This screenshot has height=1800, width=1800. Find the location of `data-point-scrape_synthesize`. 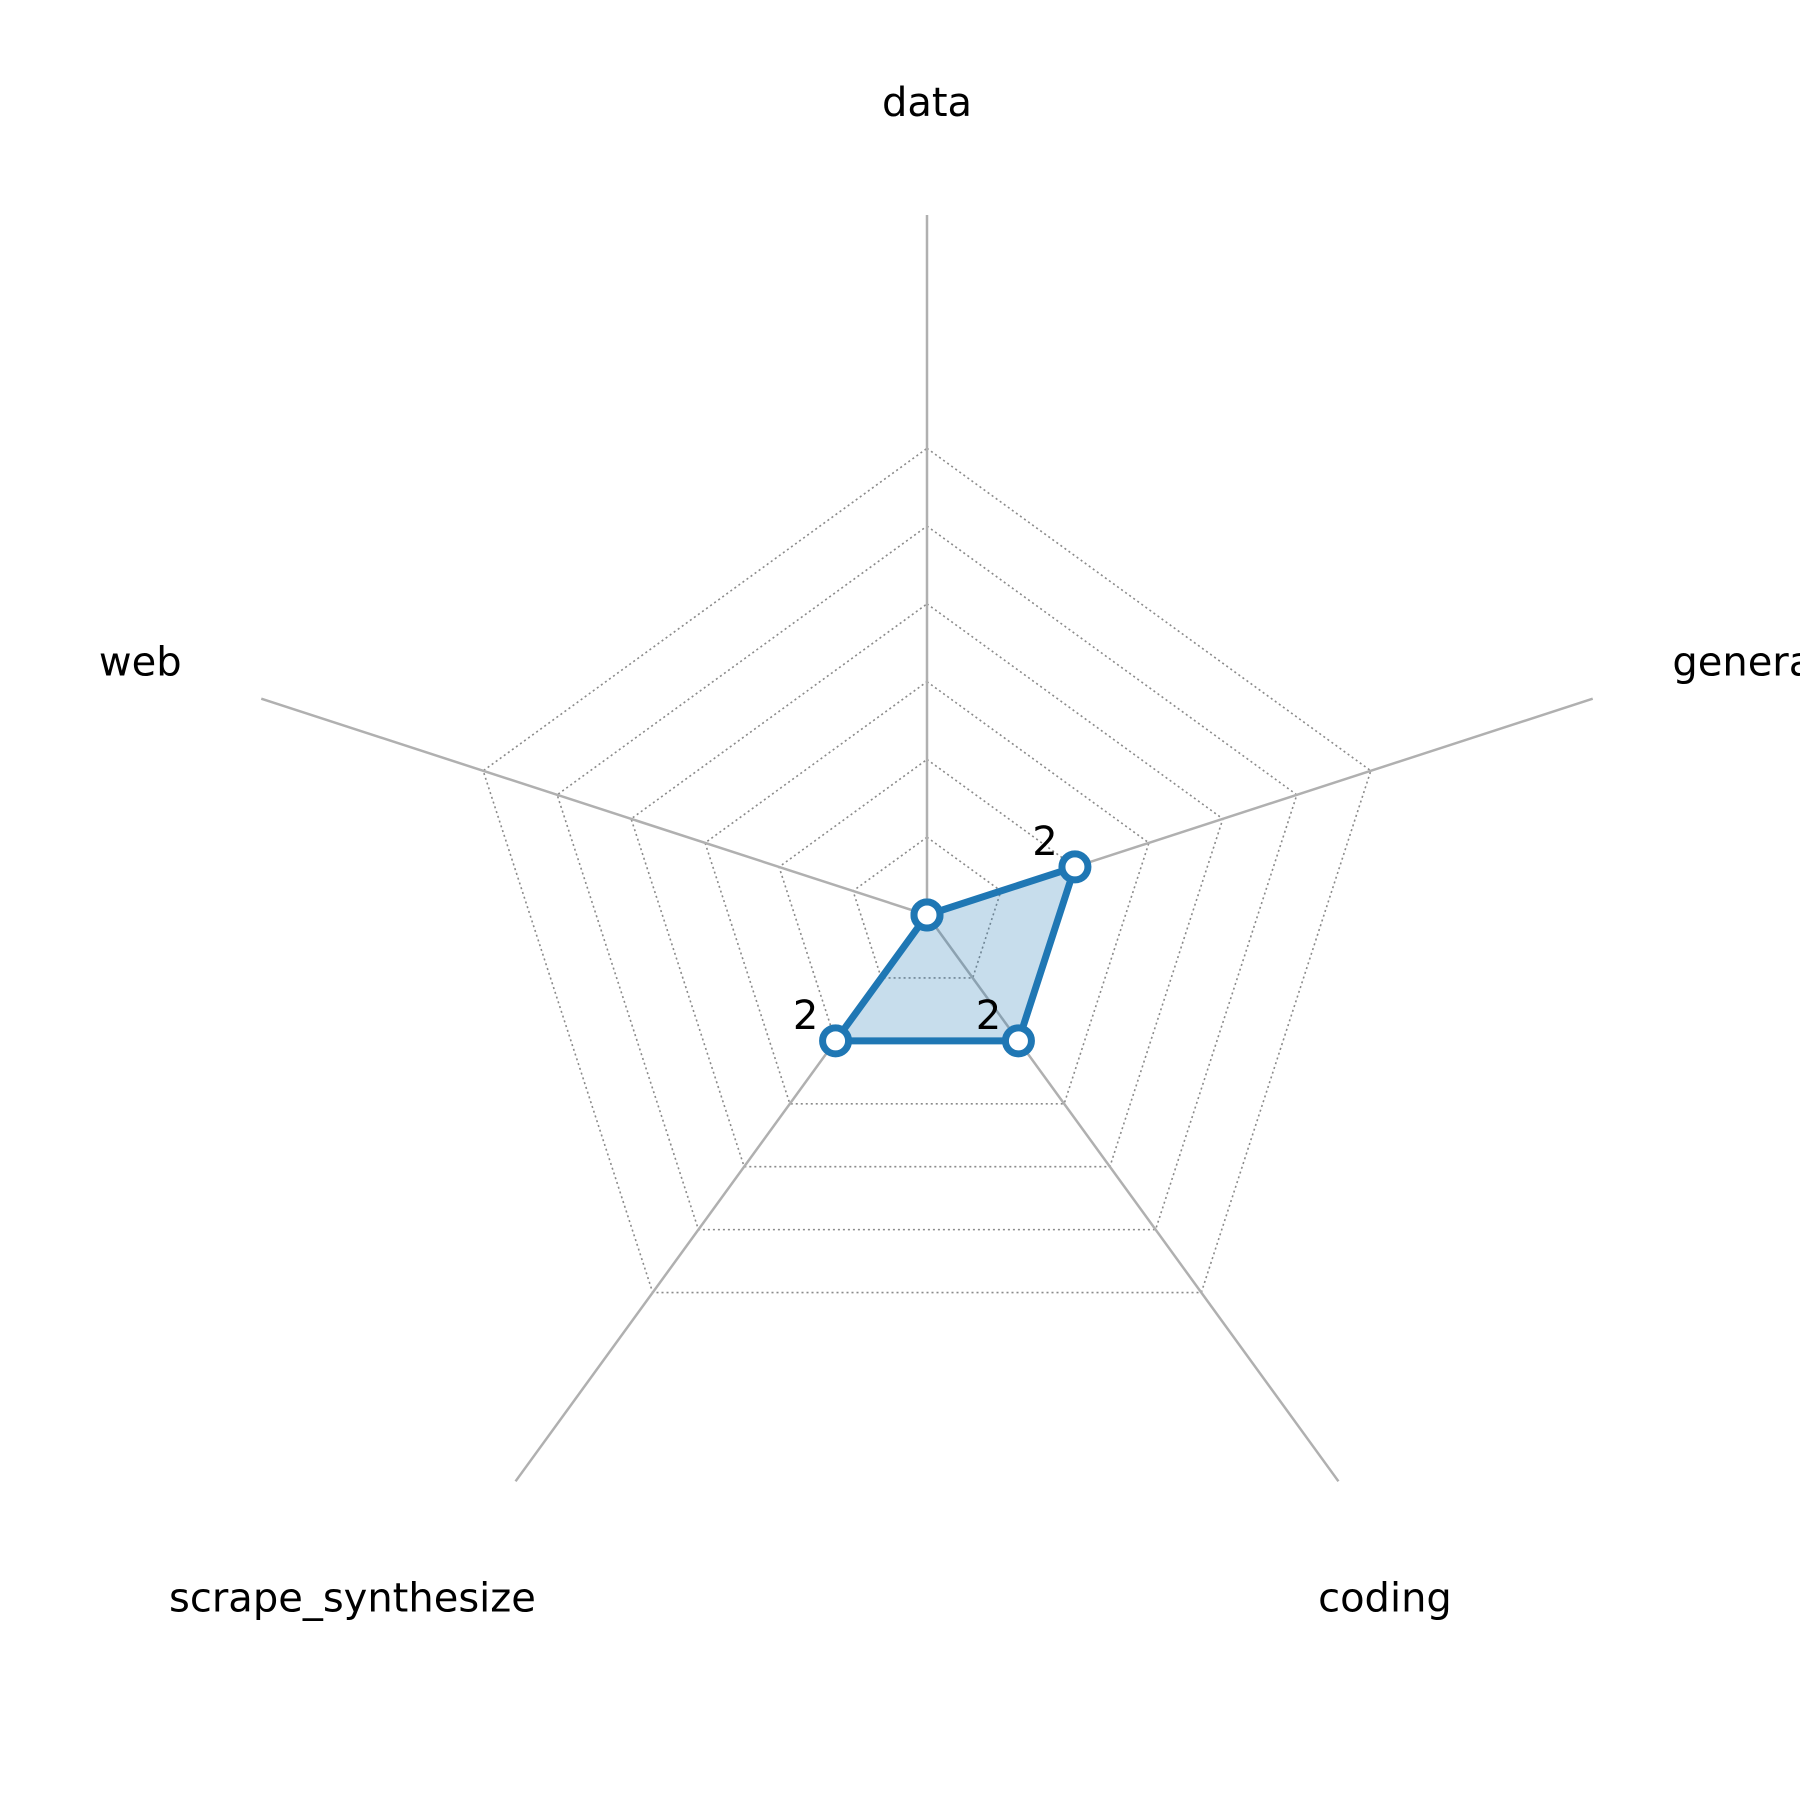

data-point-scrape_synthesize is located at coordinates (836, 1041).